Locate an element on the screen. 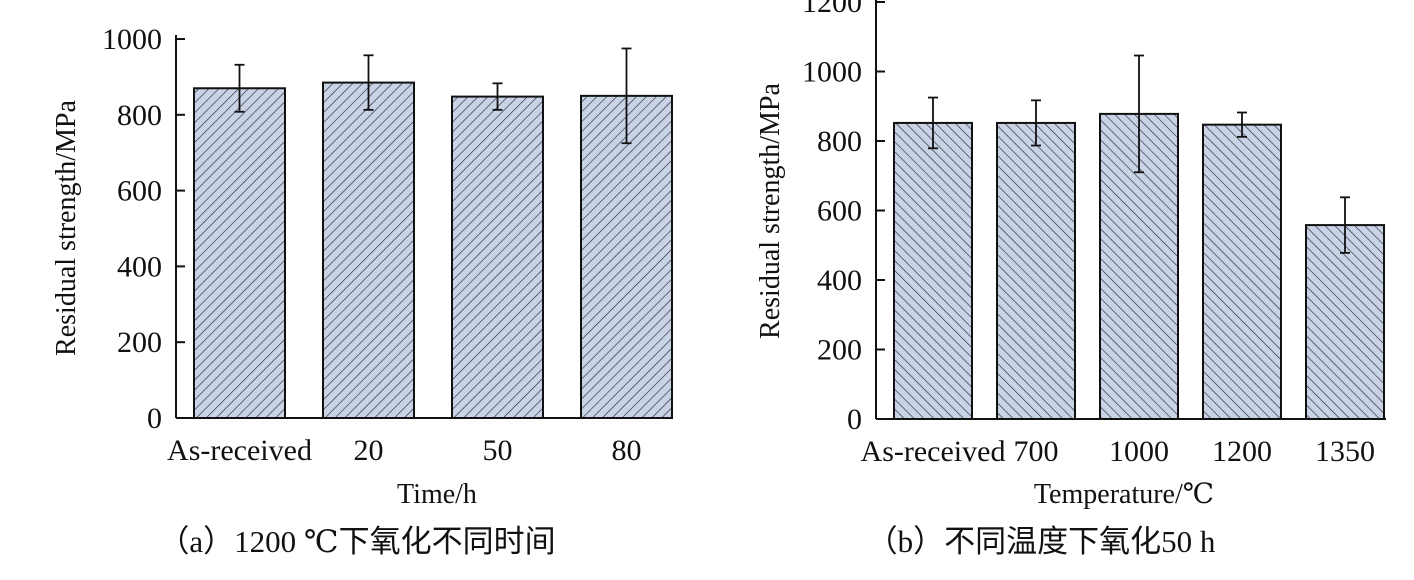 The height and width of the screenshot is (580, 1414). x-tick-label: 700 is located at coordinates (1036, 451).